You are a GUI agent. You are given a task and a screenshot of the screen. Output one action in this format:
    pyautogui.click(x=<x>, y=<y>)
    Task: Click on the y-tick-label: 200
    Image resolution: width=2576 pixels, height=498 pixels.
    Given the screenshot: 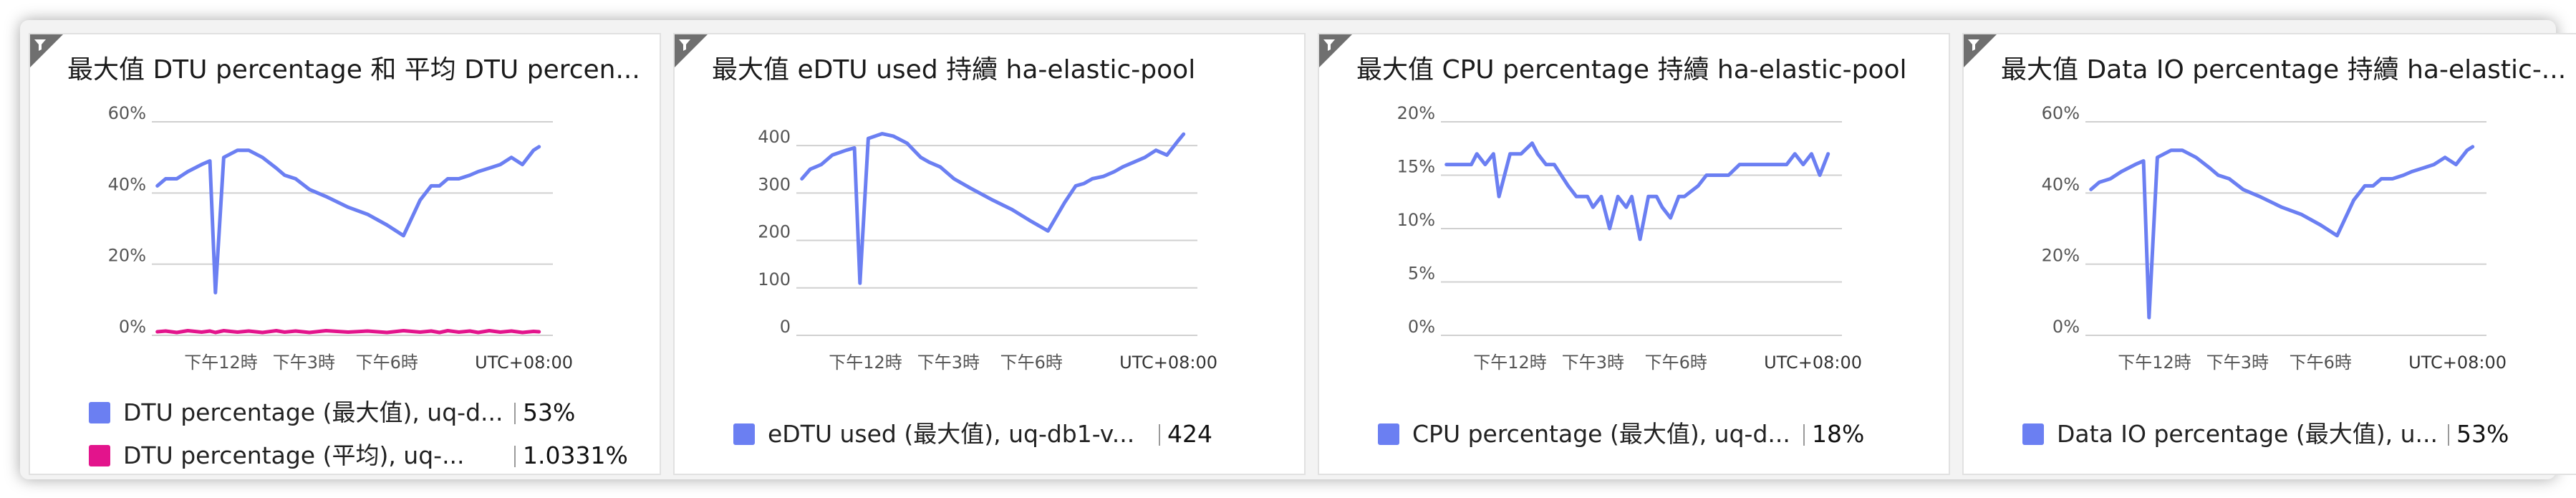 What is the action you would take?
    pyautogui.click(x=775, y=232)
    